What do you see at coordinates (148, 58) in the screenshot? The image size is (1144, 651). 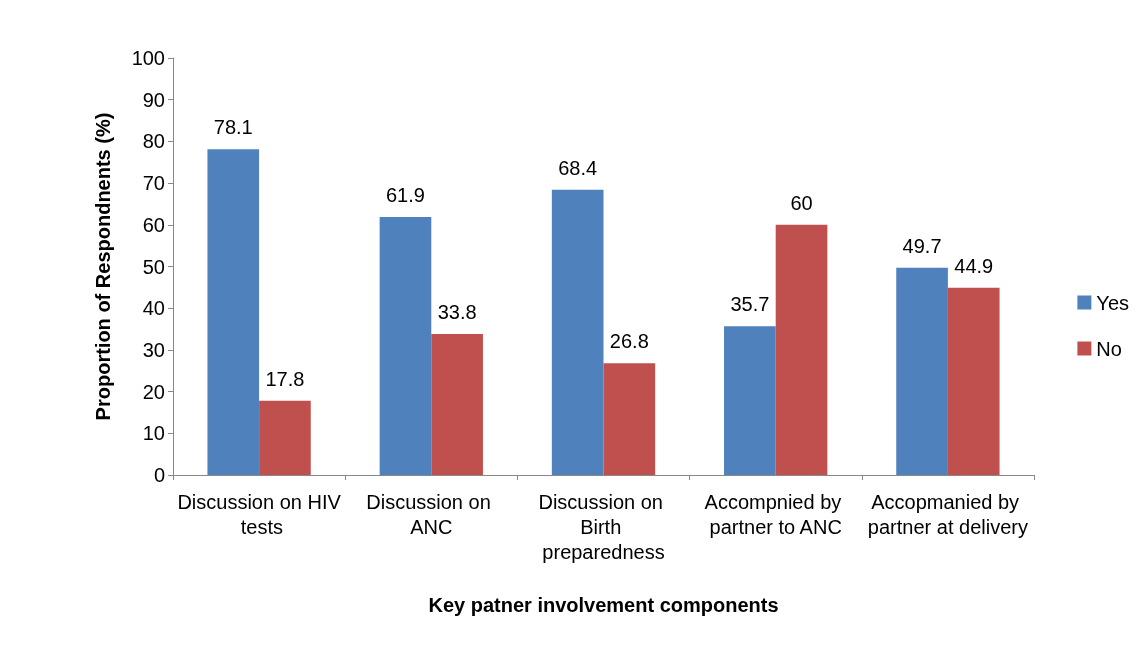 I see `y-tick-label: 100` at bounding box center [148, 58].